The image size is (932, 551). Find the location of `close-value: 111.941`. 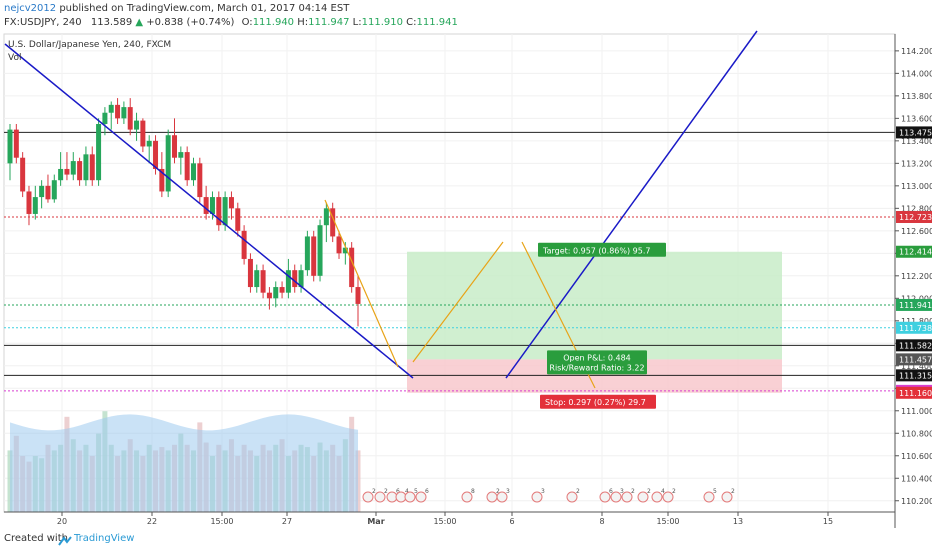

close-value: 111.941 is located at coordinates (437, 22).